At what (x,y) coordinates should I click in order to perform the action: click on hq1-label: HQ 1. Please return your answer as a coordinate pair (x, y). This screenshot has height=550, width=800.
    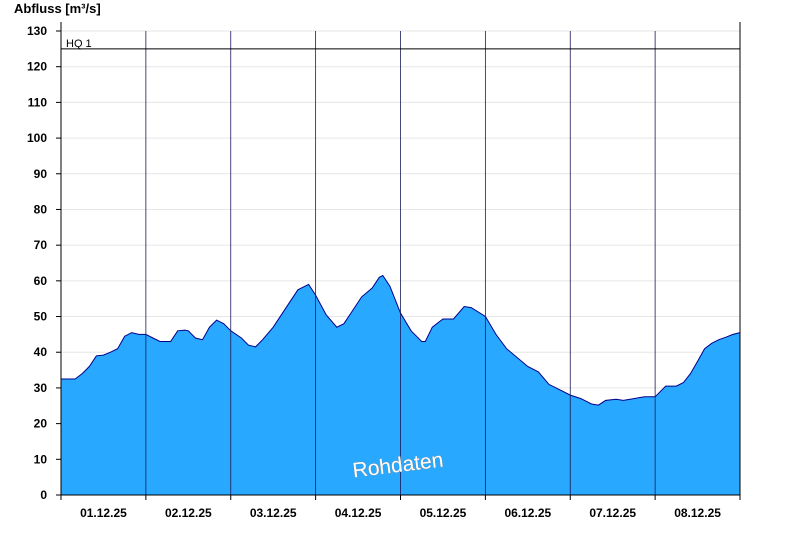
    Looking at the image, I should click on (79, 44).